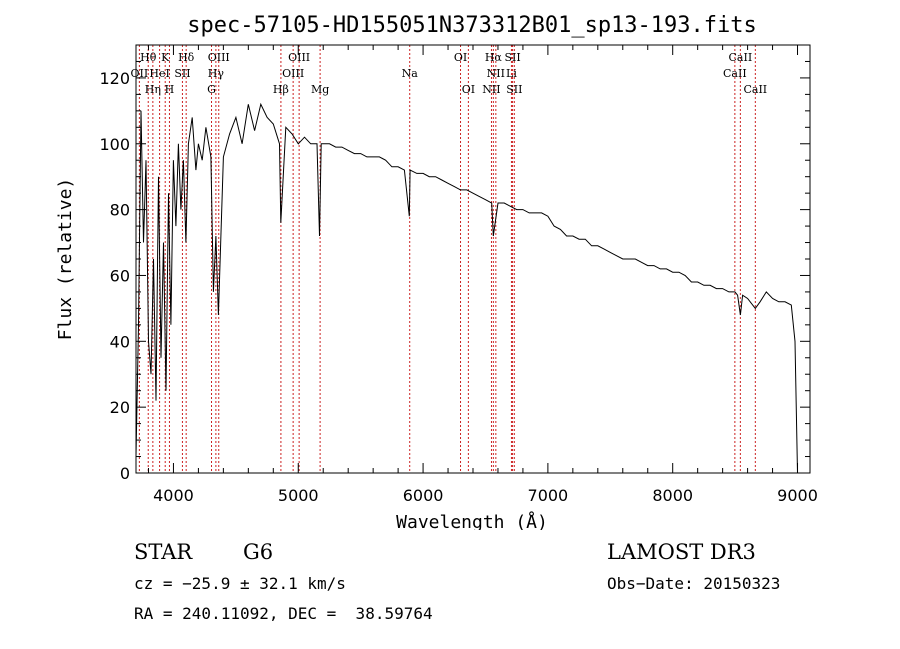 This screenshot has width=900, height=649. What do you see at coordinates (681, 552) in the screenshot?
I see `survey-name: LAMOST DR3` at bounding box center [681, 552].